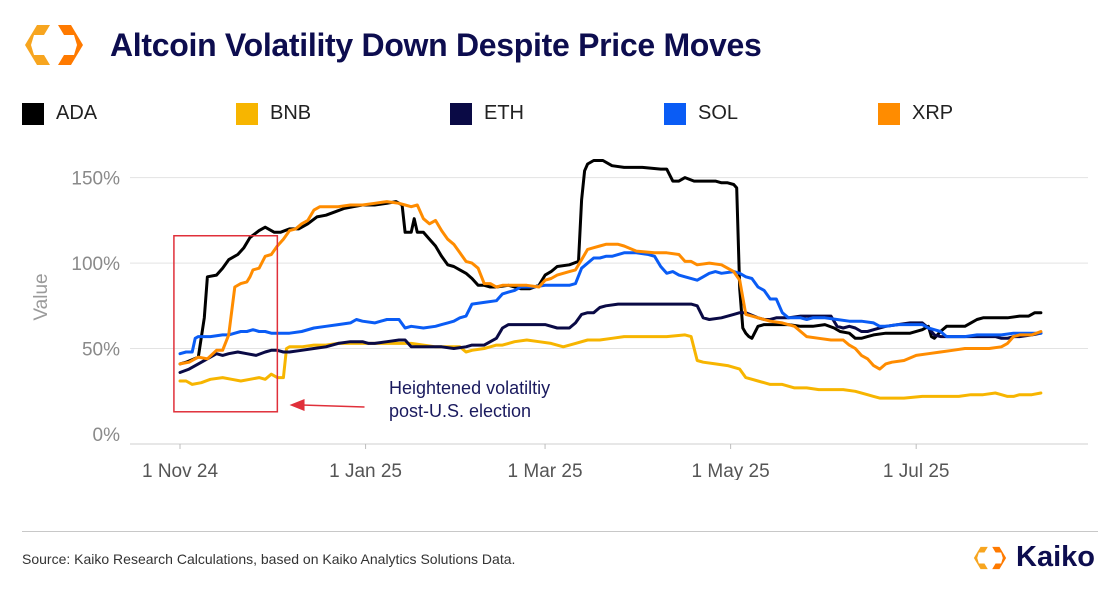  I want to click on legend-label: SOL, so click(718, 113).